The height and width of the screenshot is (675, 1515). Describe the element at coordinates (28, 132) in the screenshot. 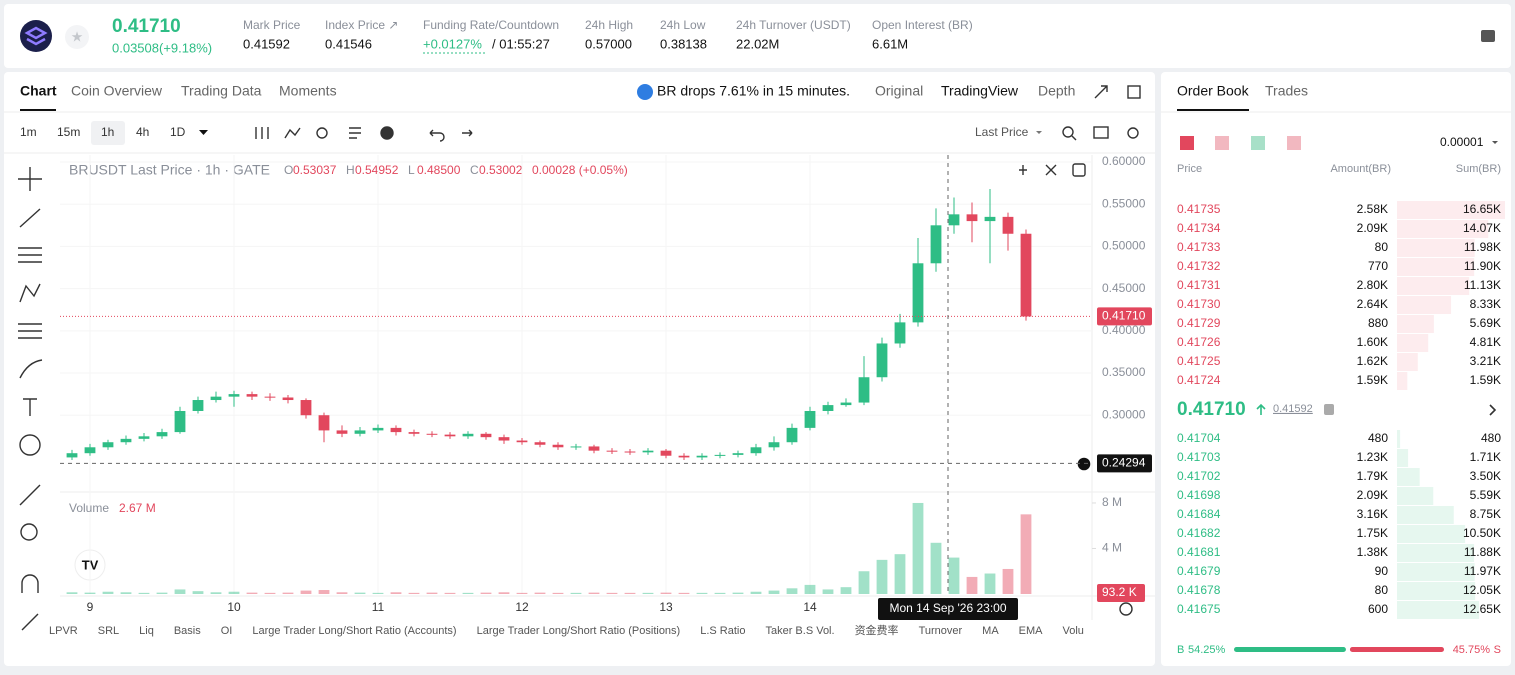

I see `interval: 1m` at that location.